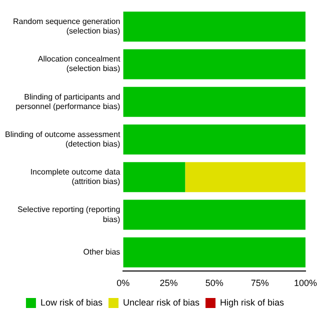  I want to click on y-tick-label: Random sequence generation (selection bias), so click(66, 26).